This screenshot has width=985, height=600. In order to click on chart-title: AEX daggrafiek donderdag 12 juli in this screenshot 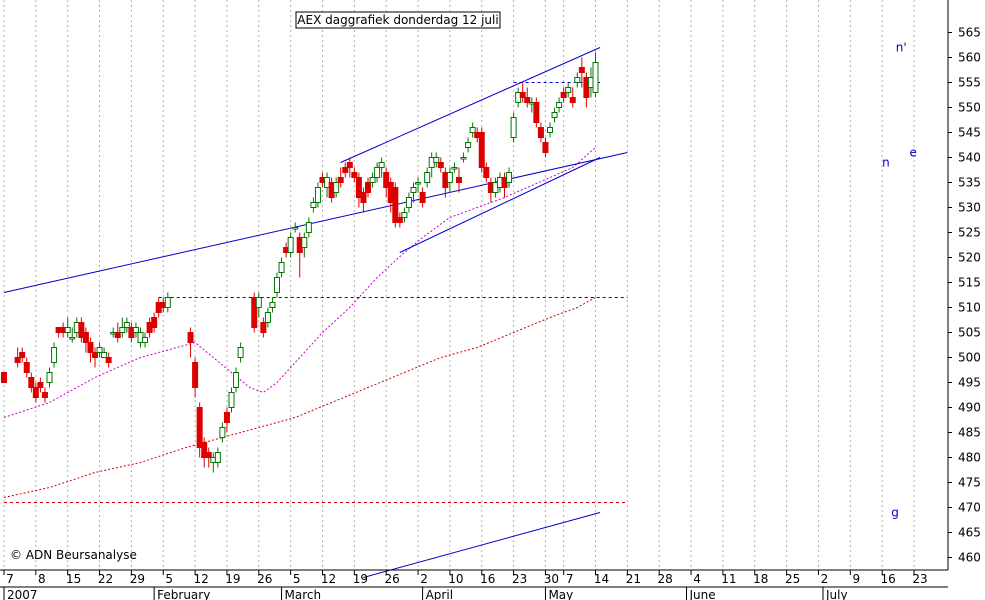, I will do `click(397, 20)`.